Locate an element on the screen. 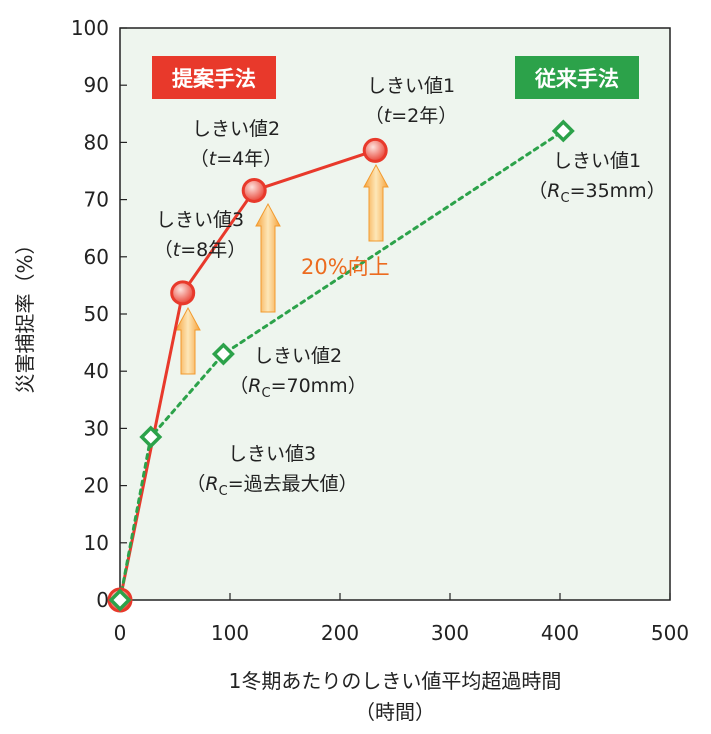  annotation-proposed-line2: （t=8年） is located at coordinates (200, 250).